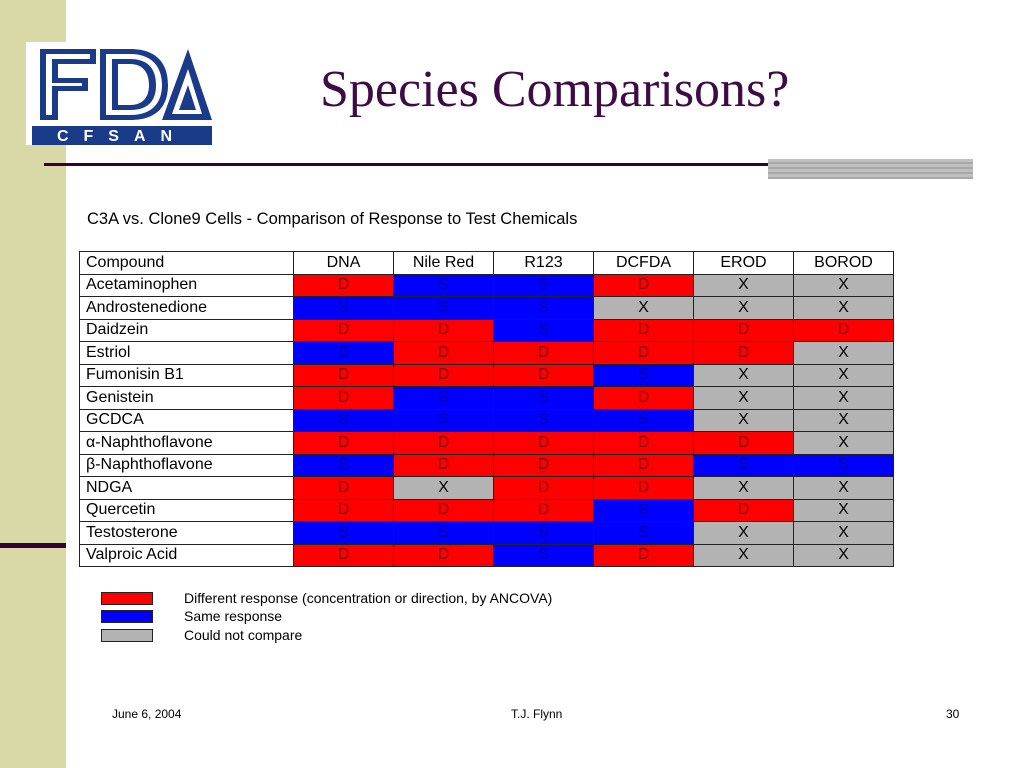 The height and width of the screenshot is (768, 1024). Describe the element at coordinates (186, 555) in the screenshot. I see `compound-cell: Valproic Acid` at that location.